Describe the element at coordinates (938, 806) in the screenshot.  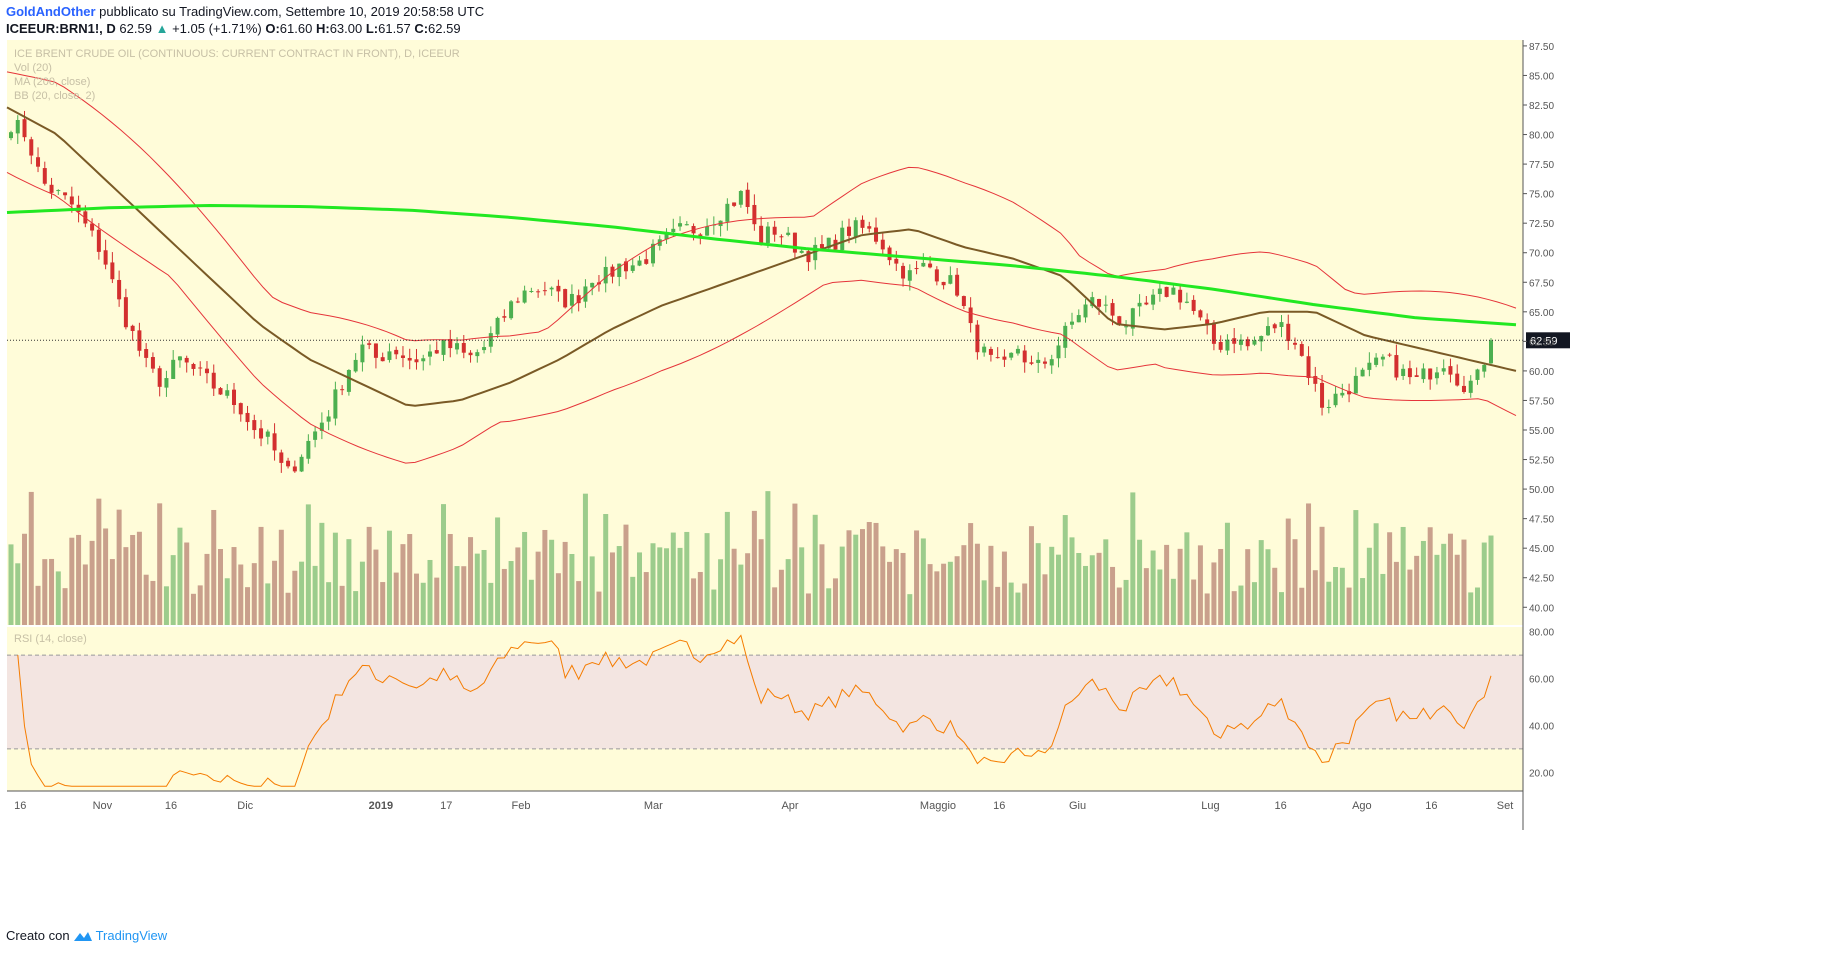
I see `time-tick-label: Maggio` at that location.